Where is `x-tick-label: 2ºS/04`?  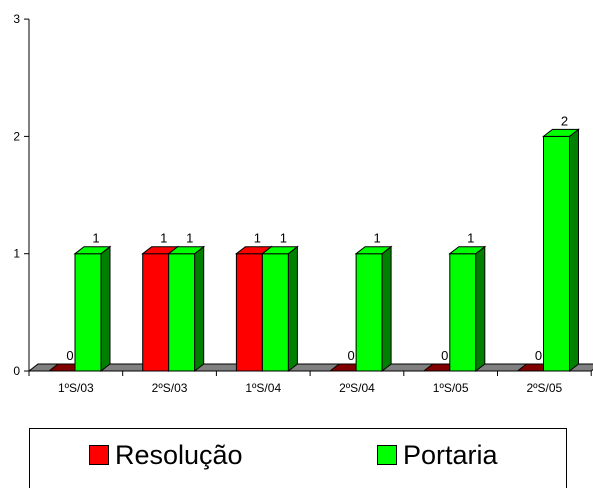 x-tick-label: 2ºS/04 is located at coordinates (357, 388).